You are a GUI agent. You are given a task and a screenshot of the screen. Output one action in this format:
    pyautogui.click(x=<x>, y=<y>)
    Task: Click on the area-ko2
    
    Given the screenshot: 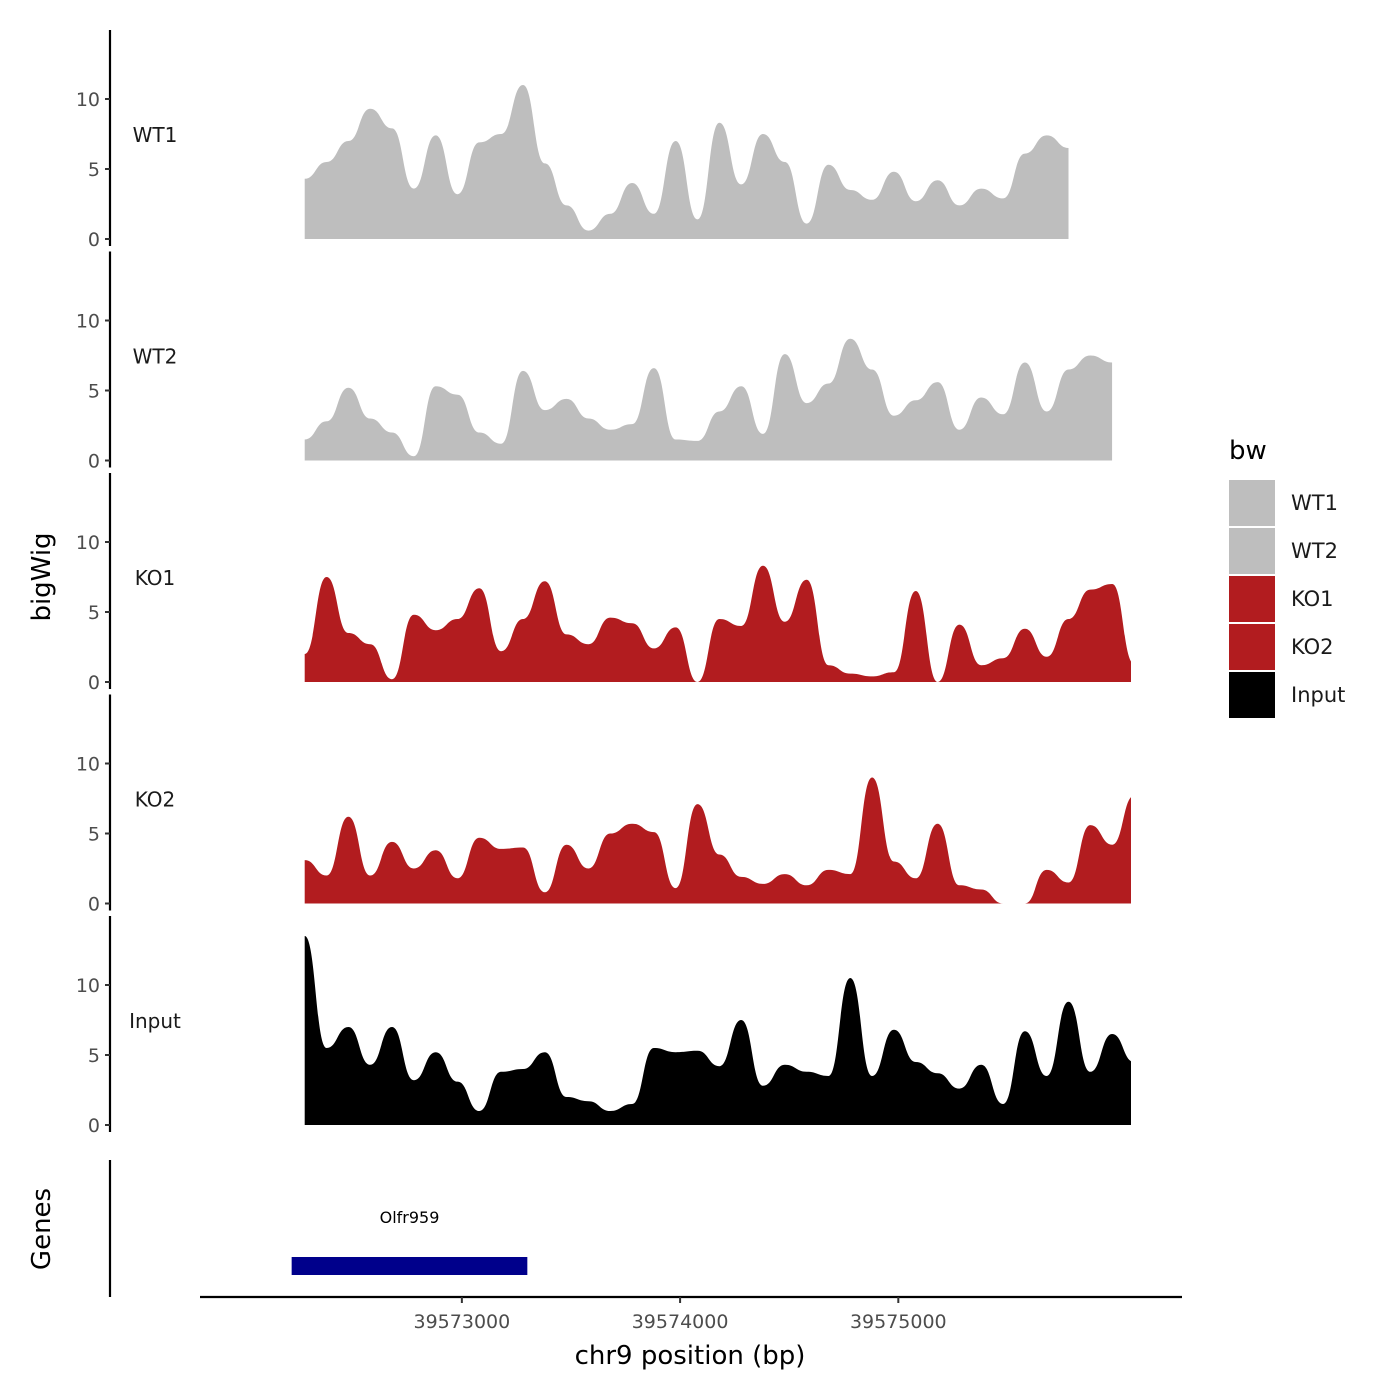 What is the action you would take?
    pyautogui.click(x=717, y=840)
    